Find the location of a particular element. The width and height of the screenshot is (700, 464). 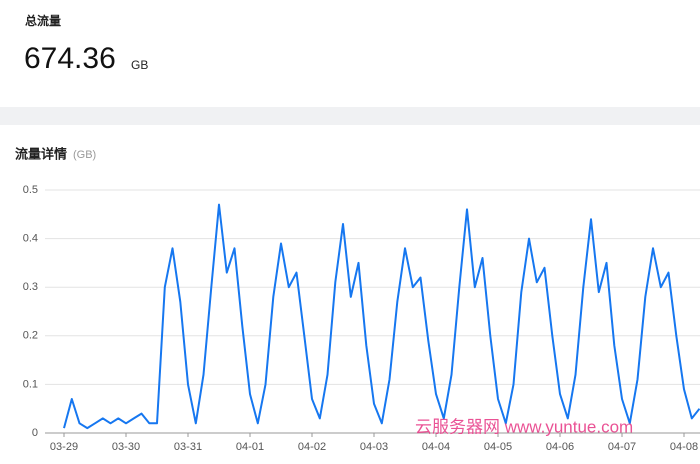

chart-title: 流量详情 is located at coordinates (41, 153).